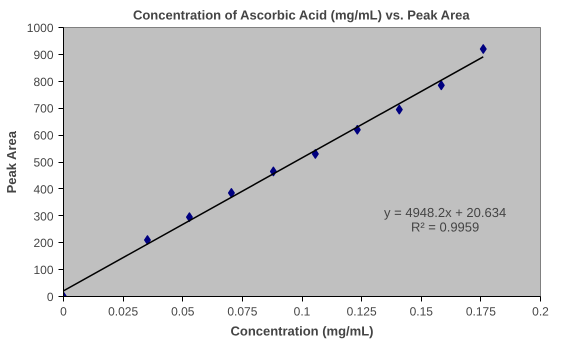 The width and height of the screenshot is (577, 343). I want to click on annotation: R² = 0.9959, so click(445, 227).